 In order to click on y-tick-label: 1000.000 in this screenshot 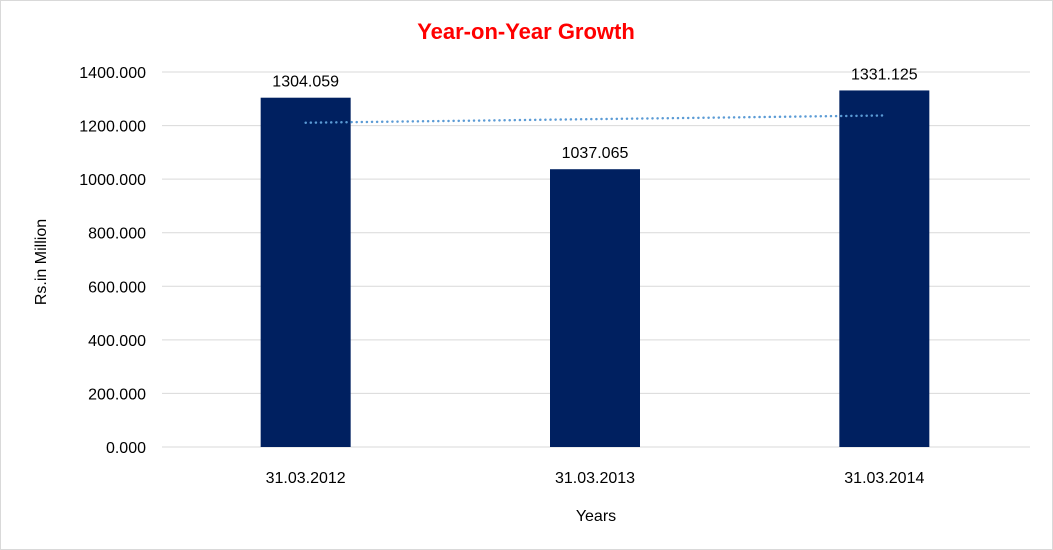, I will do `click(112, 180)`.